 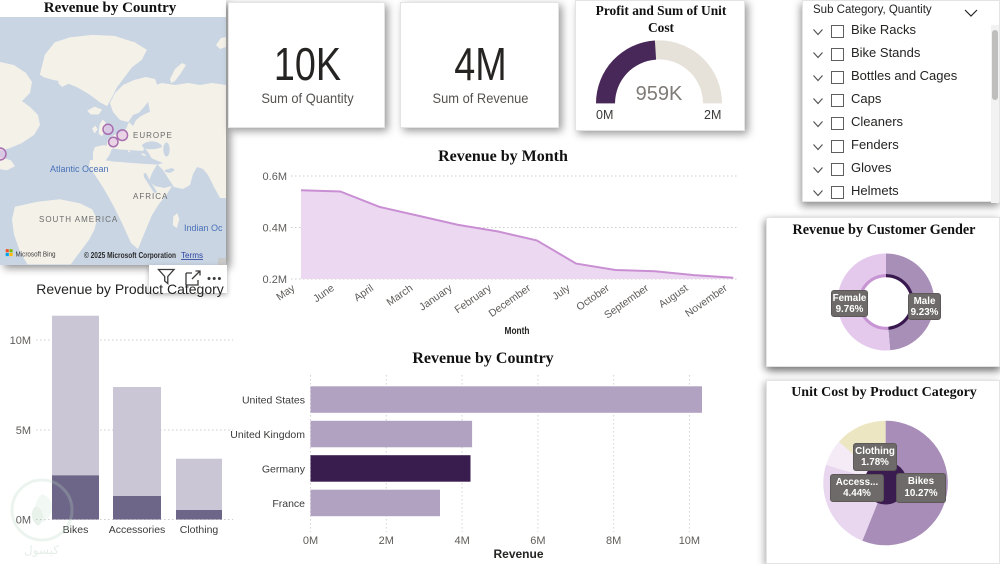 I want to click on svg-text: Month, so click(x=517, y=331).